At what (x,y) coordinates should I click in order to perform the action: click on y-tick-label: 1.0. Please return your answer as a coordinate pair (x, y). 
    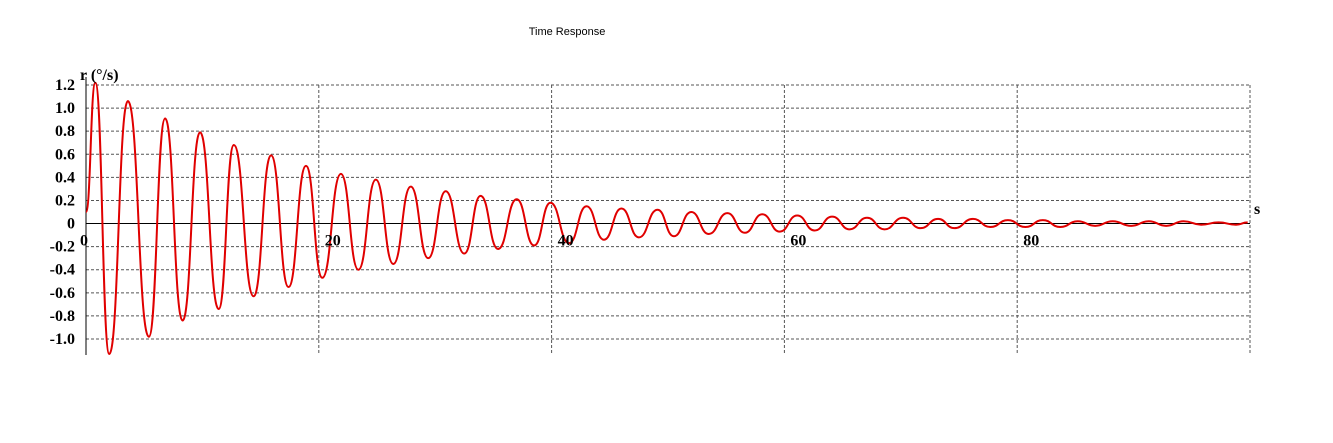
    Looking at the image, I should click on (65, 108).